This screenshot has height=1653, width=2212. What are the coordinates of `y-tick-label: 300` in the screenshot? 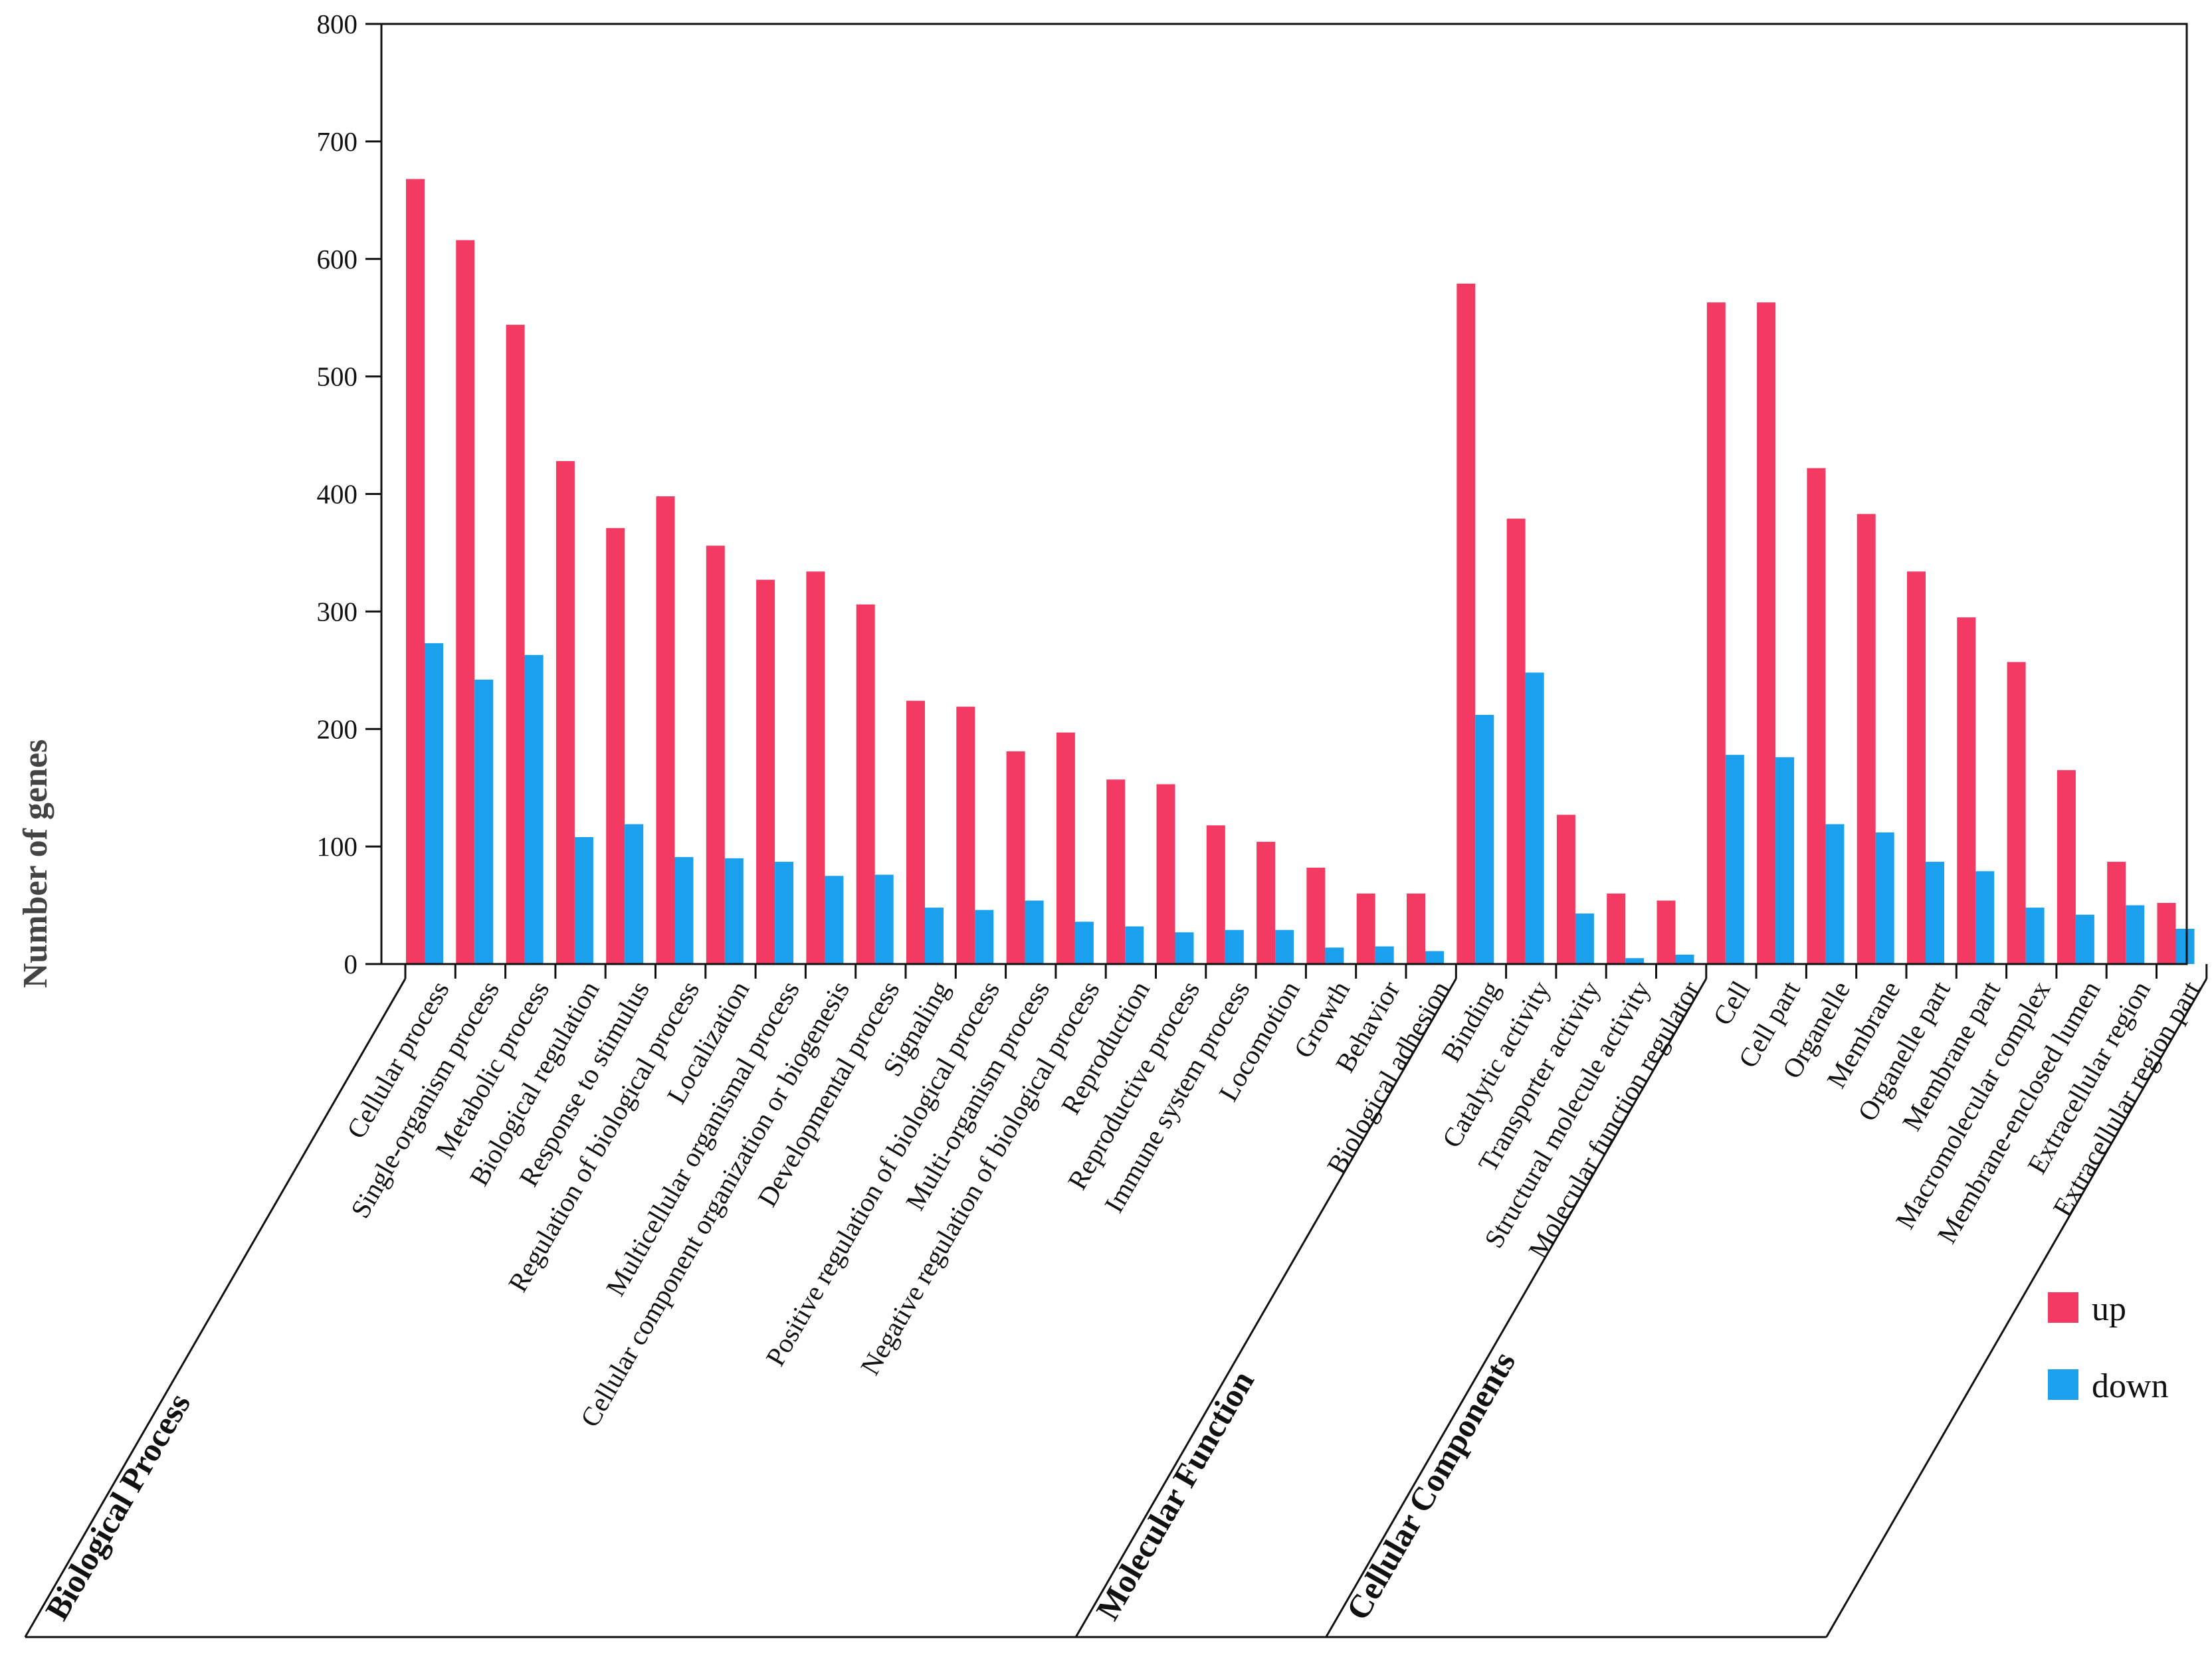 It's located at (337, 611).